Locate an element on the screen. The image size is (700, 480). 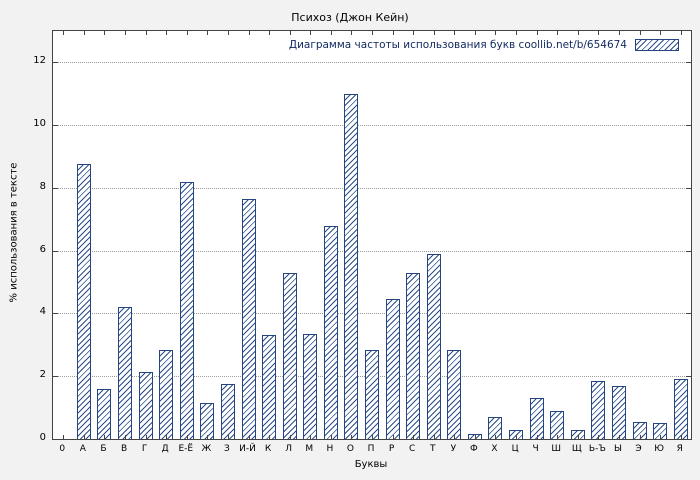
bar-Ч is located at coordinates (536, 418).